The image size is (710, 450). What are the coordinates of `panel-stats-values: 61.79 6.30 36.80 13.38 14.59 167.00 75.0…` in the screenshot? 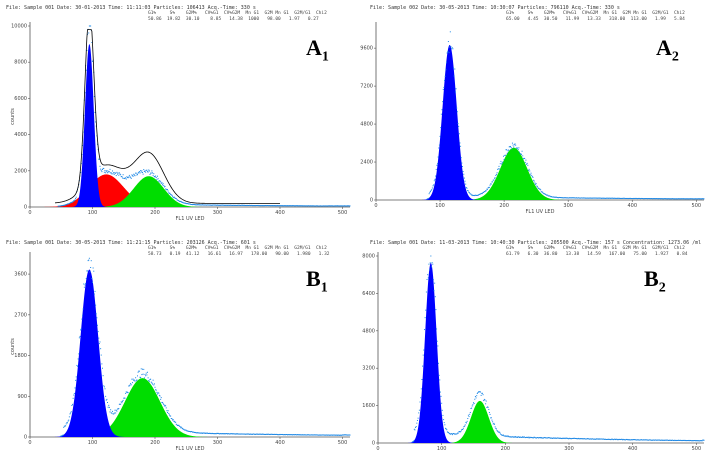 It's located at (597, 254).